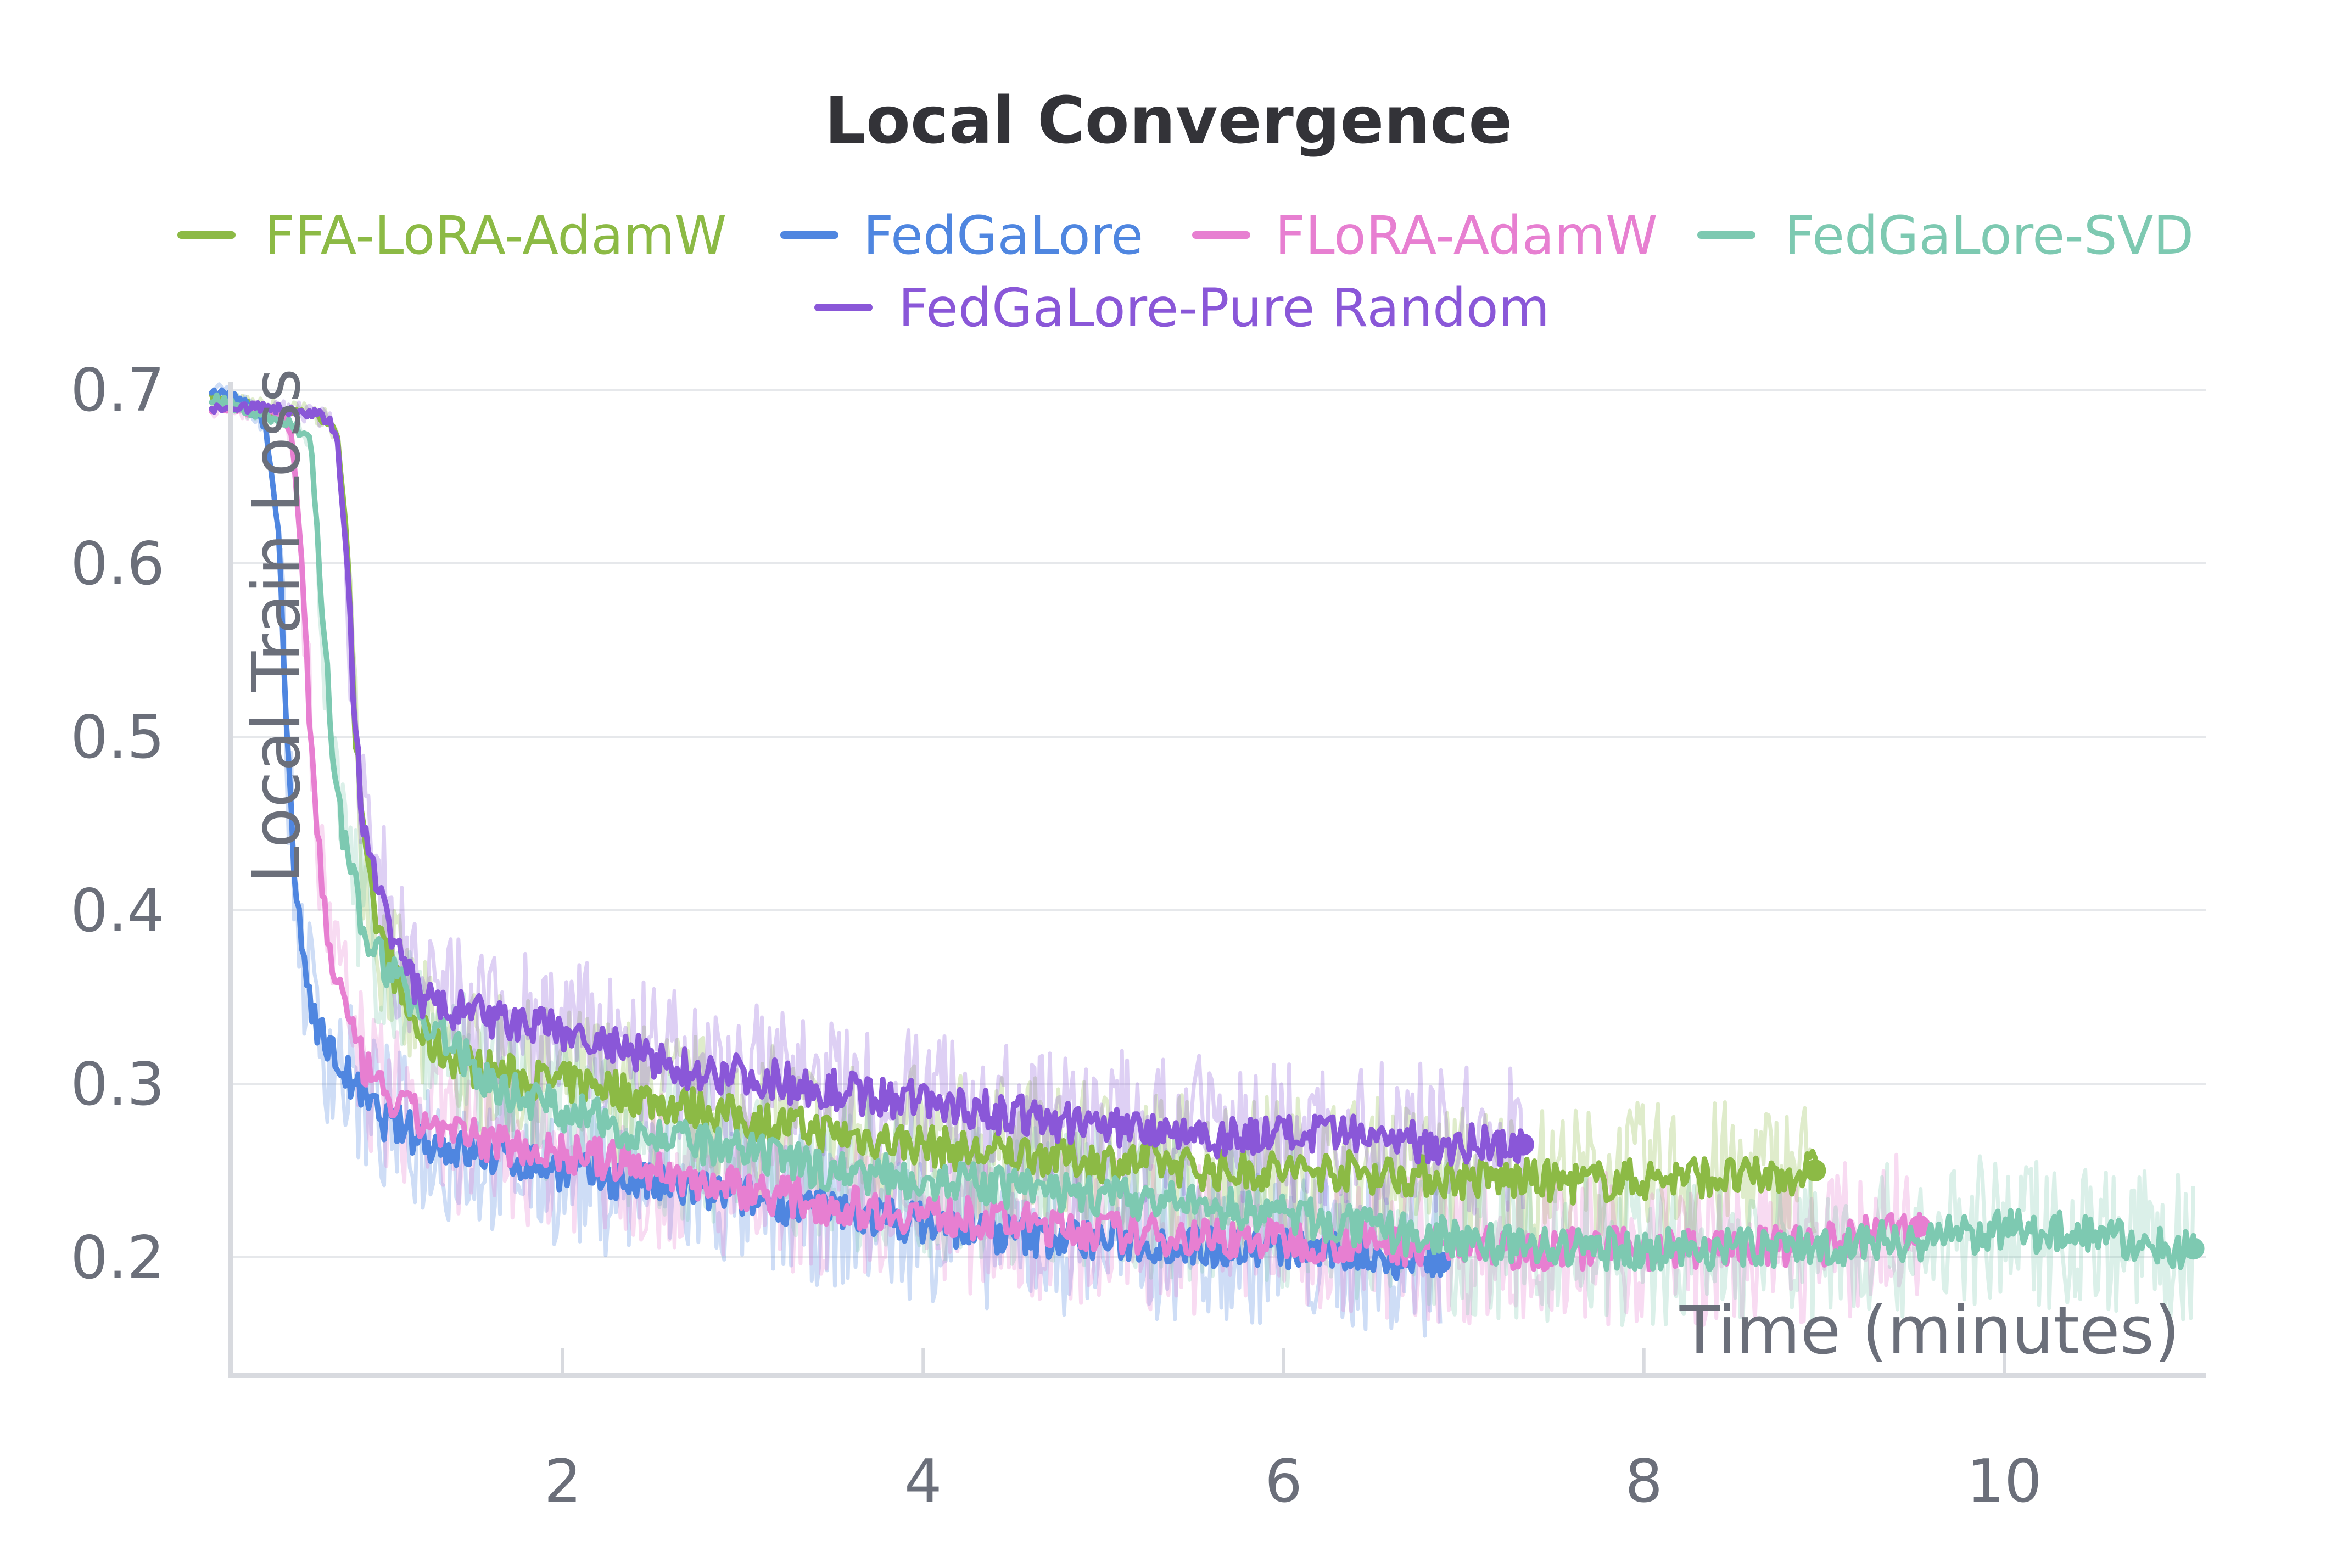  I want to click on legend-label: FLoRA-AdamW, so click(1466, 235).